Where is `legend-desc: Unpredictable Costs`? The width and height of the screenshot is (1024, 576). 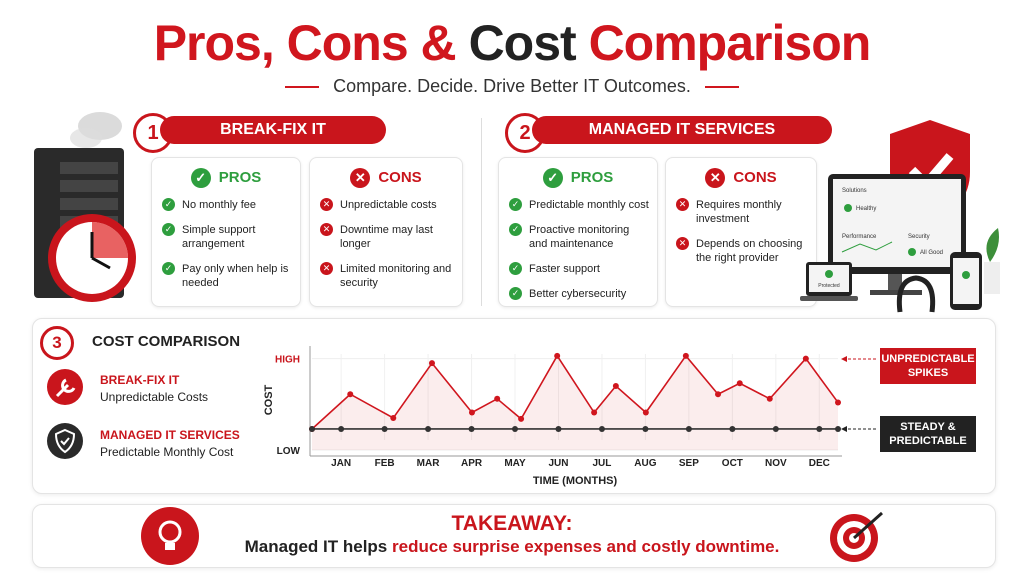 legend-desc: Unpredictable Costs is located at coordinates (154, 397).